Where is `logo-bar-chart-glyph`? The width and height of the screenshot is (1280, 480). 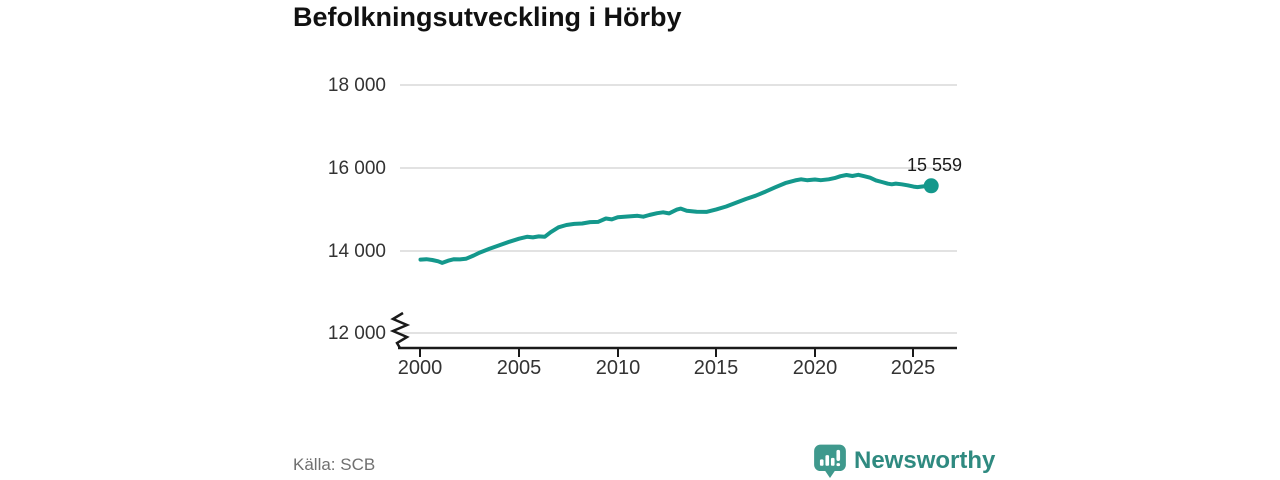 logo-bar-chart-glyph is located at coordinates (830, 458).